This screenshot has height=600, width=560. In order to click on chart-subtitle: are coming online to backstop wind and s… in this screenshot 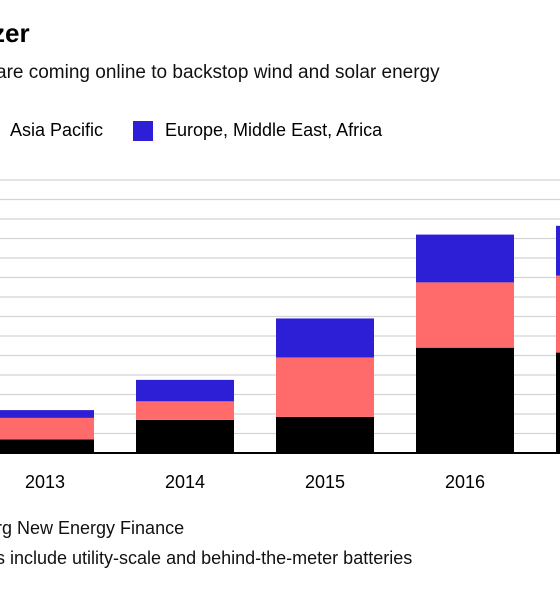, I will do `click(220, 72)`.